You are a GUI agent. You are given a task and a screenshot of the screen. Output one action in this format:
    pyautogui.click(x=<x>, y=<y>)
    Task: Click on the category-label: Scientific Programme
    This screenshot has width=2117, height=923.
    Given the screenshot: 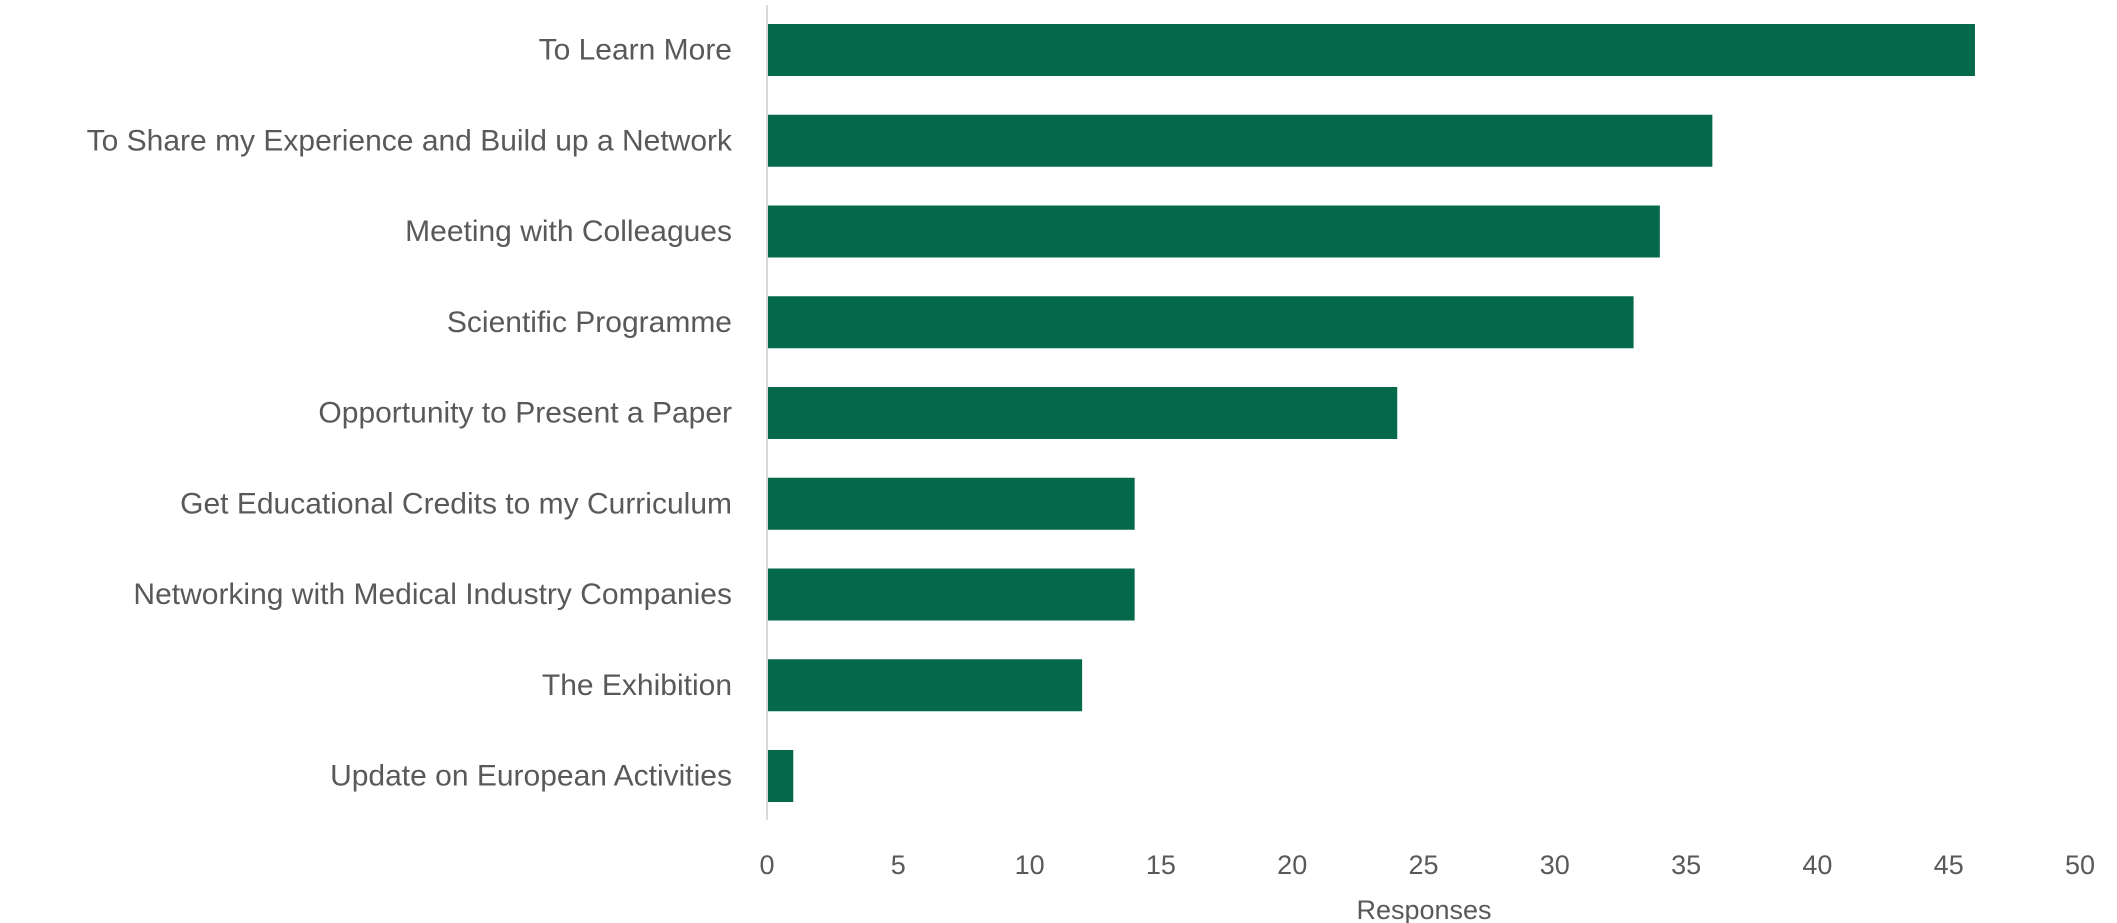 What is the action you would take?
    pyautogui.click(x=589, y=322)
    